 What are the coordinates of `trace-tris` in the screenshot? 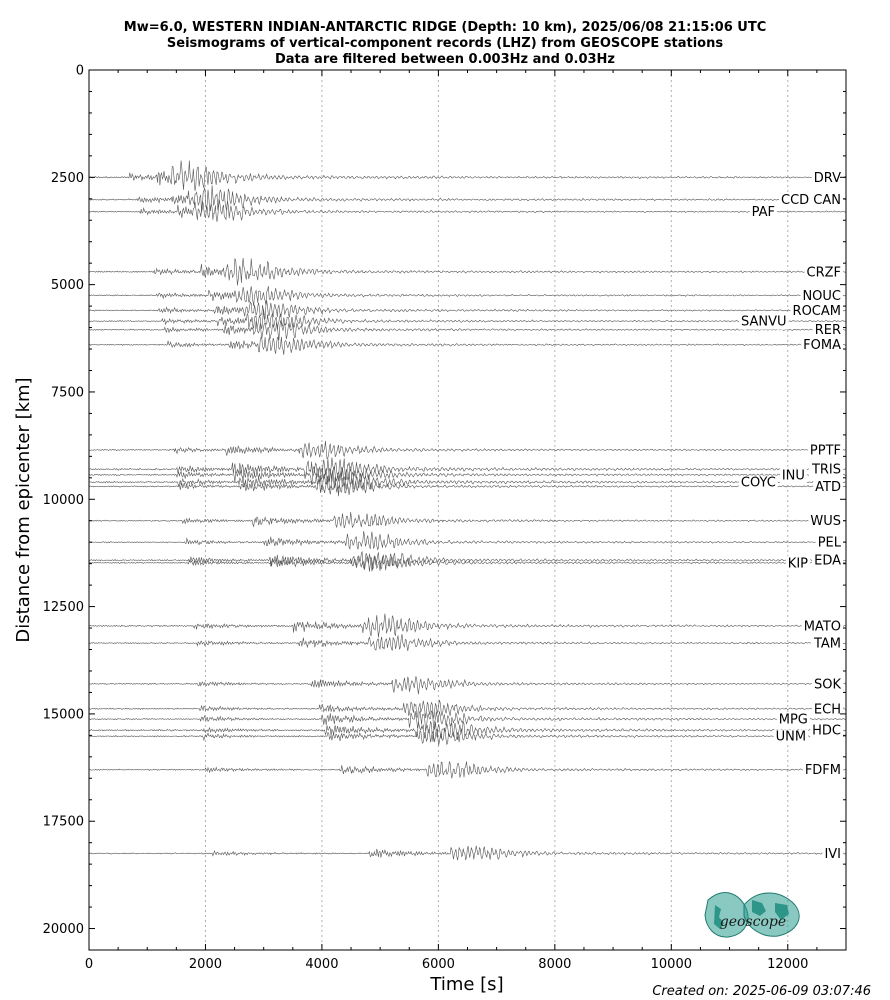 It's located at (467, 469).